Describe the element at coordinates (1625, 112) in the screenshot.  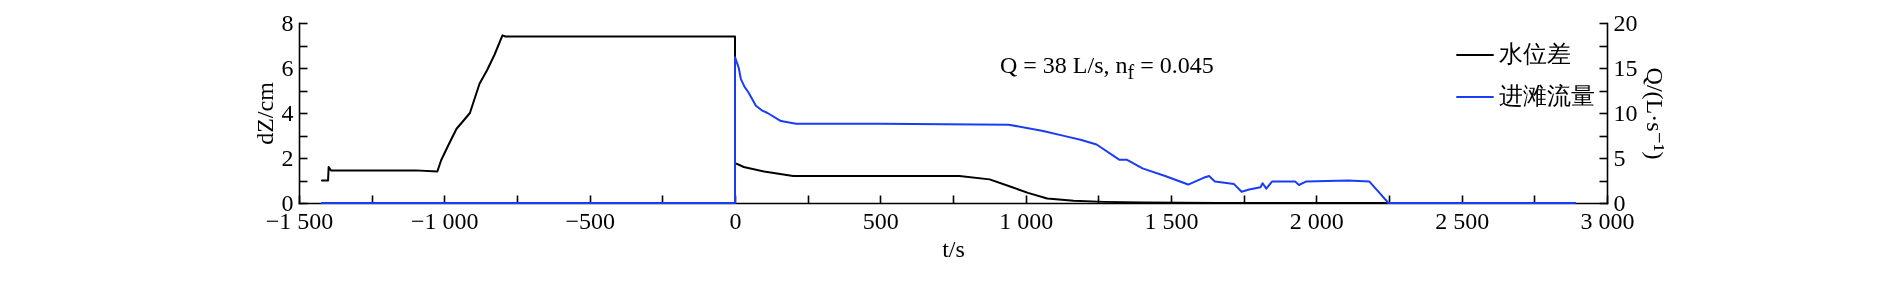
I see `y2-tick-label: 10` at that location.